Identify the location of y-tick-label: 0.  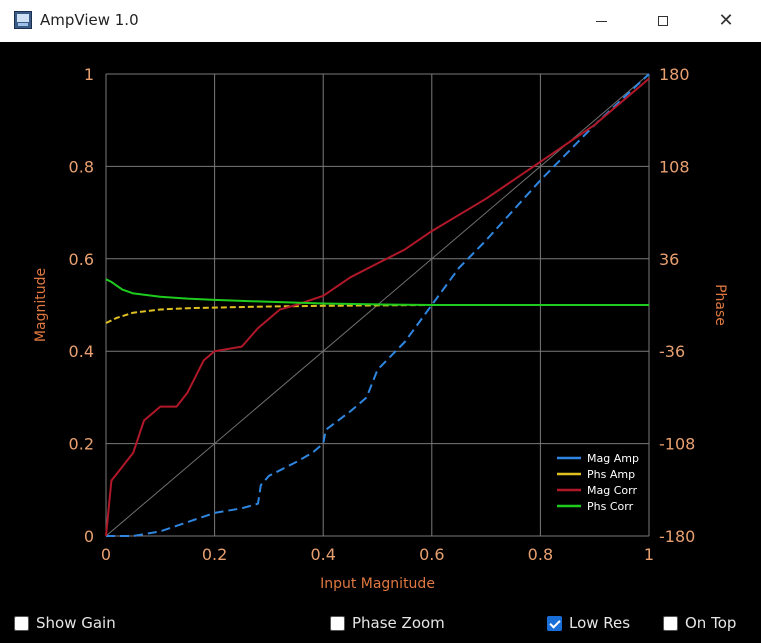
(89, 536).